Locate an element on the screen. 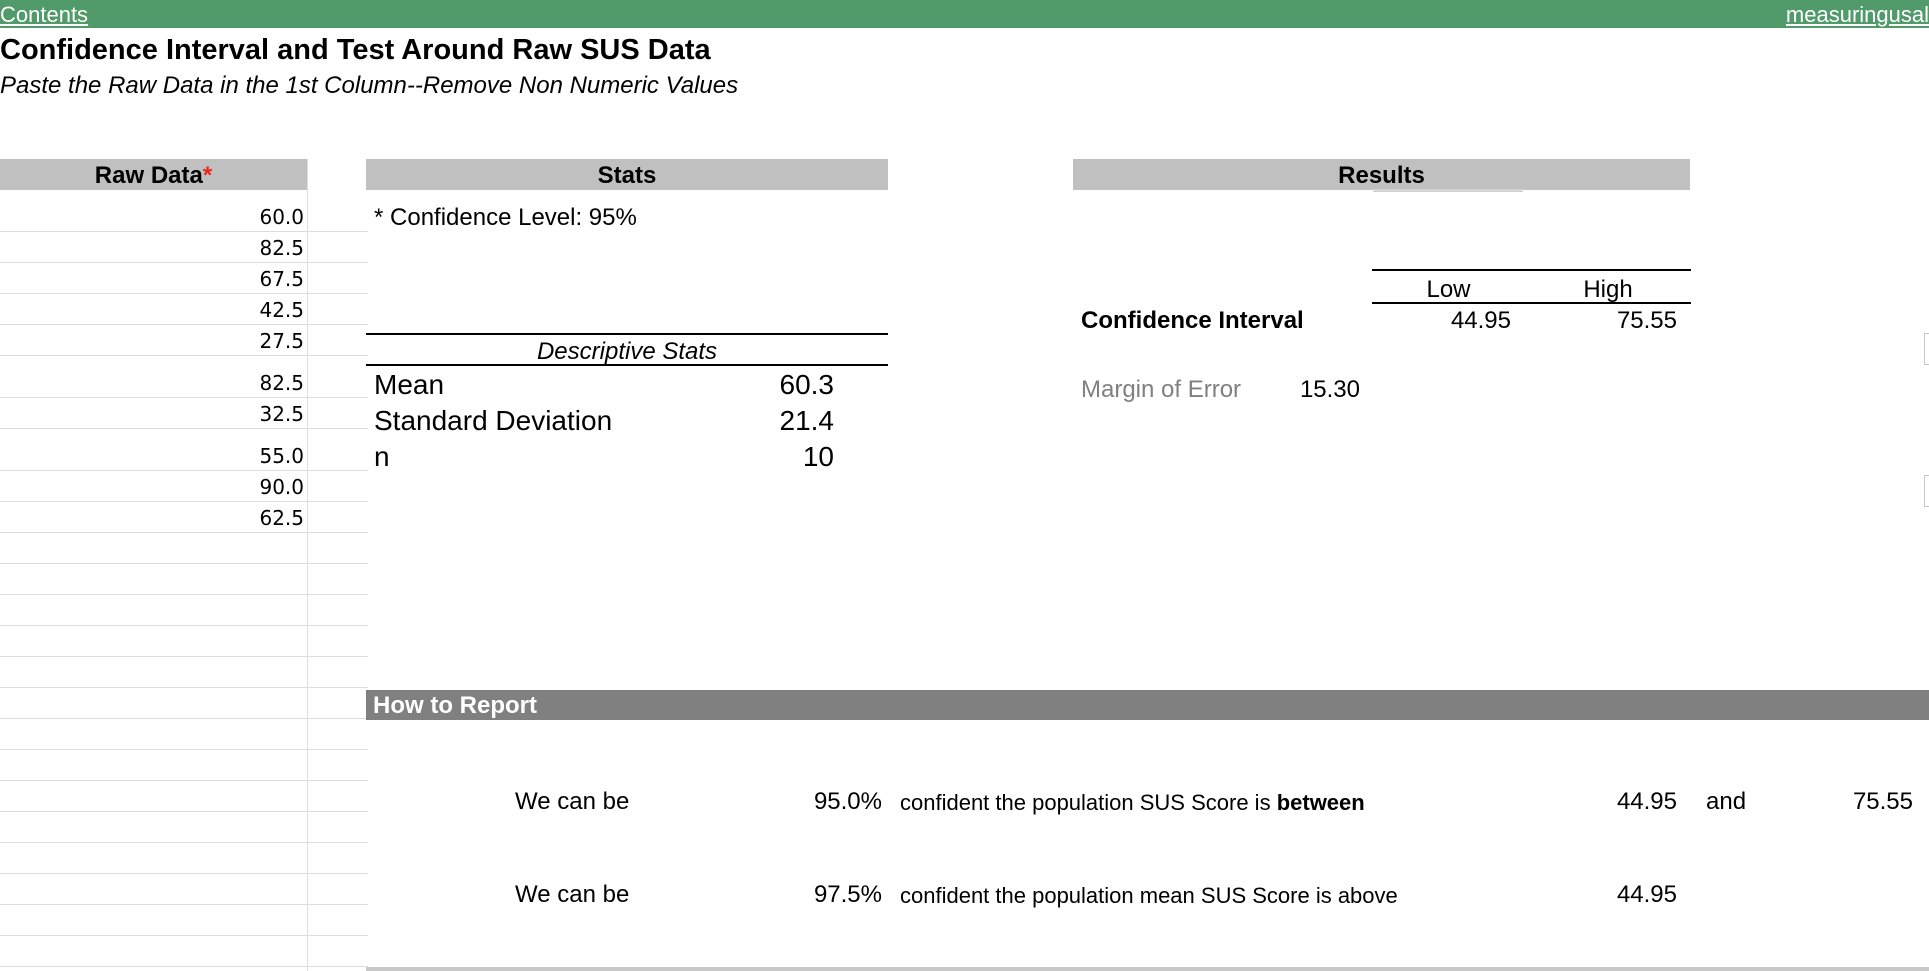 This screenshot has width=1929, height=971. top-bar: Contents measuringusal is located at coordinates (964, 14).